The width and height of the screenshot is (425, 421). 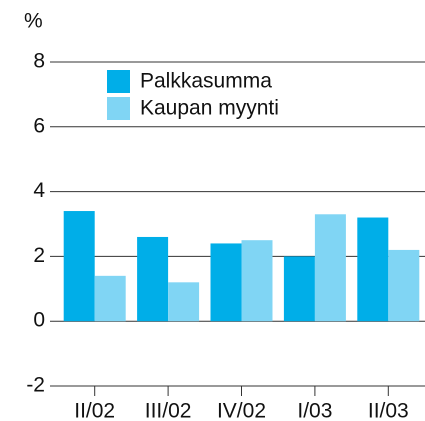 I want to click on legend-label: Kaupan myynti, so click(x=209, y=108).